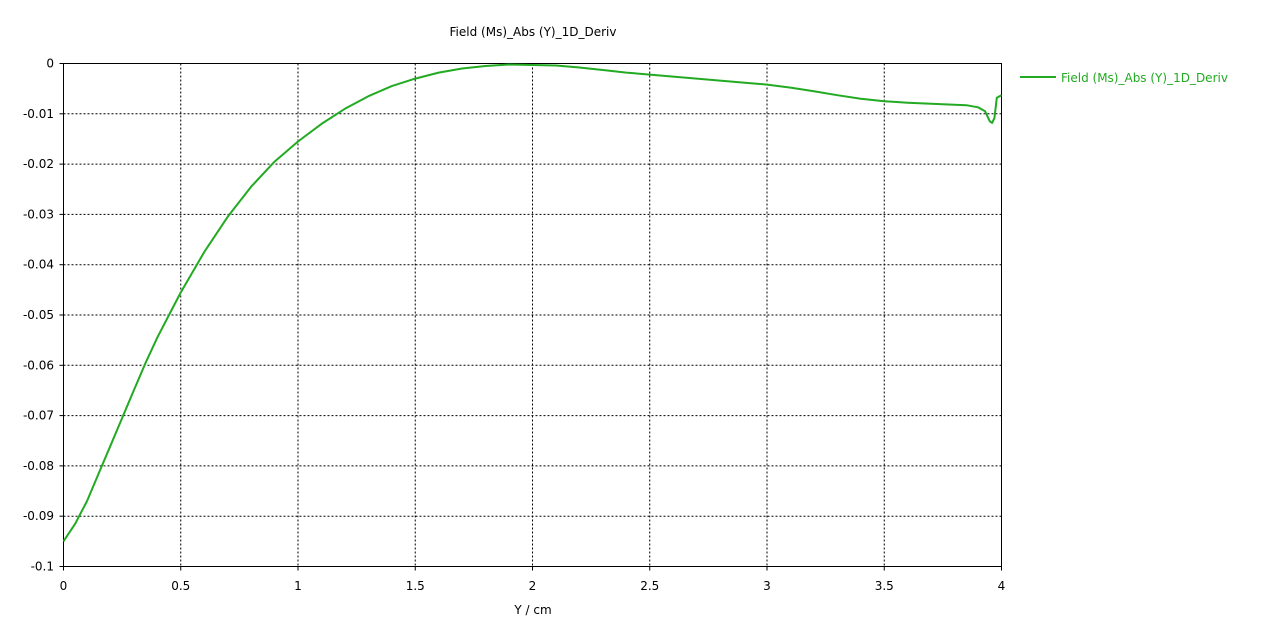 This screenshot has width=1283, height=626. Describe the element at coordinates (38, 516) in the screenshot. I see `y-tick-label: -0.09` at that location.